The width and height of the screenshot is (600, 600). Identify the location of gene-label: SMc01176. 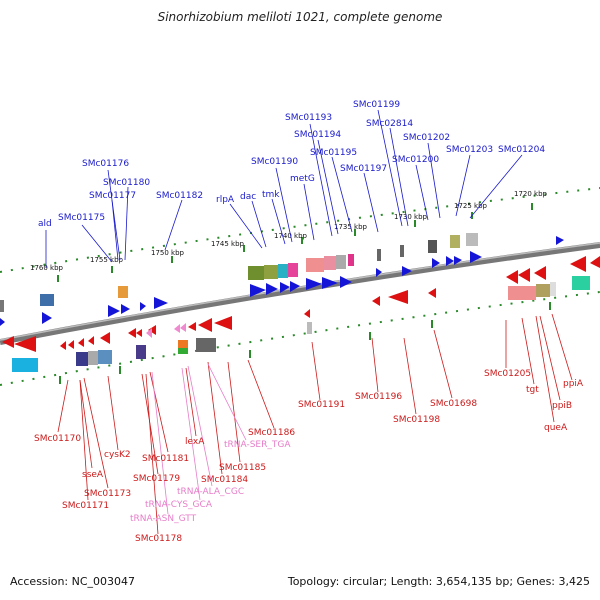
(105, 164).